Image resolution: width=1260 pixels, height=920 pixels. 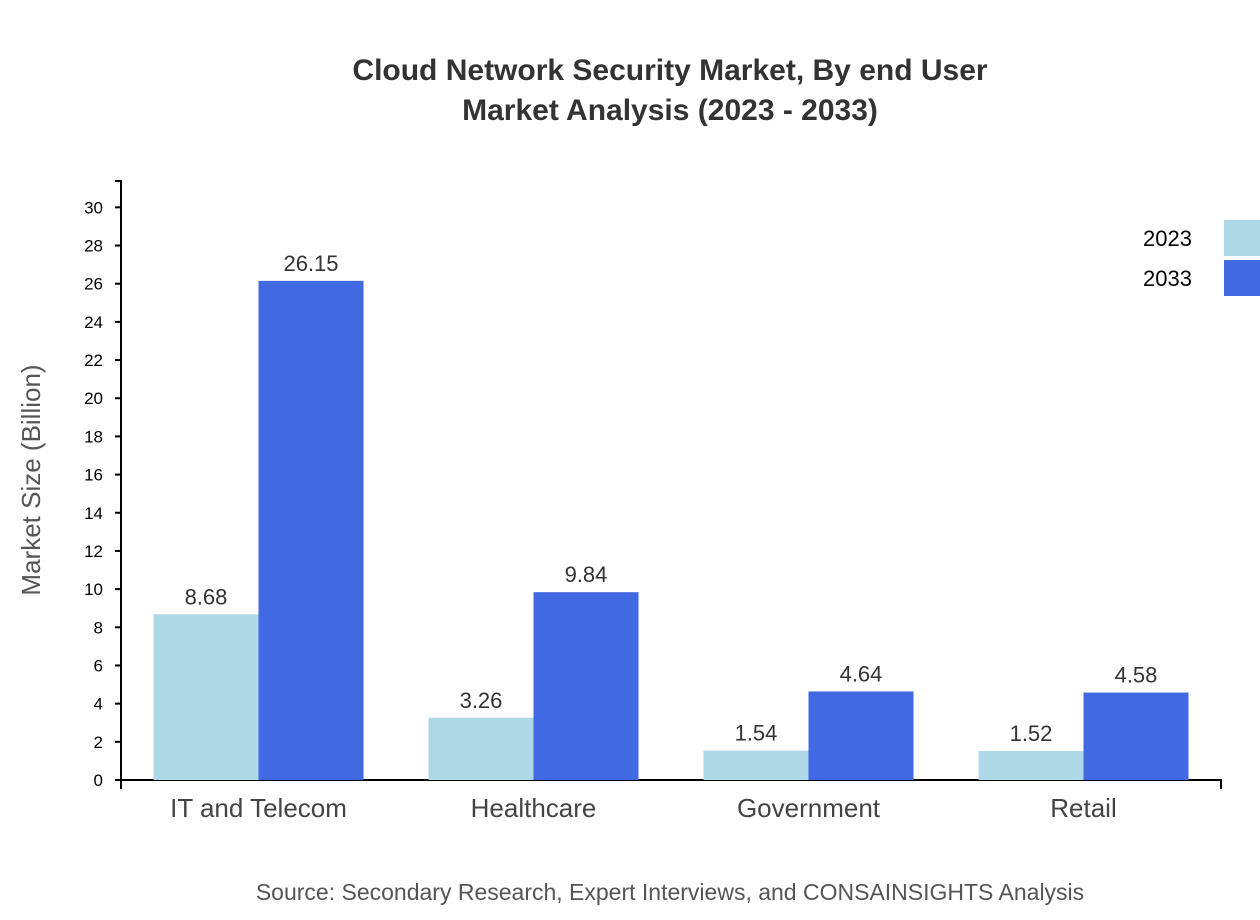 I want to click on y-tick-label: 16, so click(x=93, y=475).